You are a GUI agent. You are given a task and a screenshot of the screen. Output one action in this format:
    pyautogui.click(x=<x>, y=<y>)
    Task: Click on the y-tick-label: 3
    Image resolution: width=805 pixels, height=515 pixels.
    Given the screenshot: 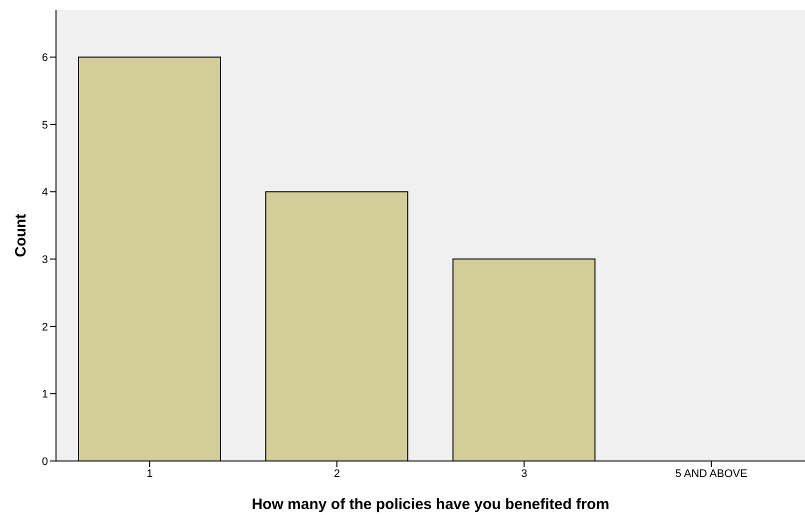 What is the action you would take?
    pyautogui.click(x=45, y=260)
    